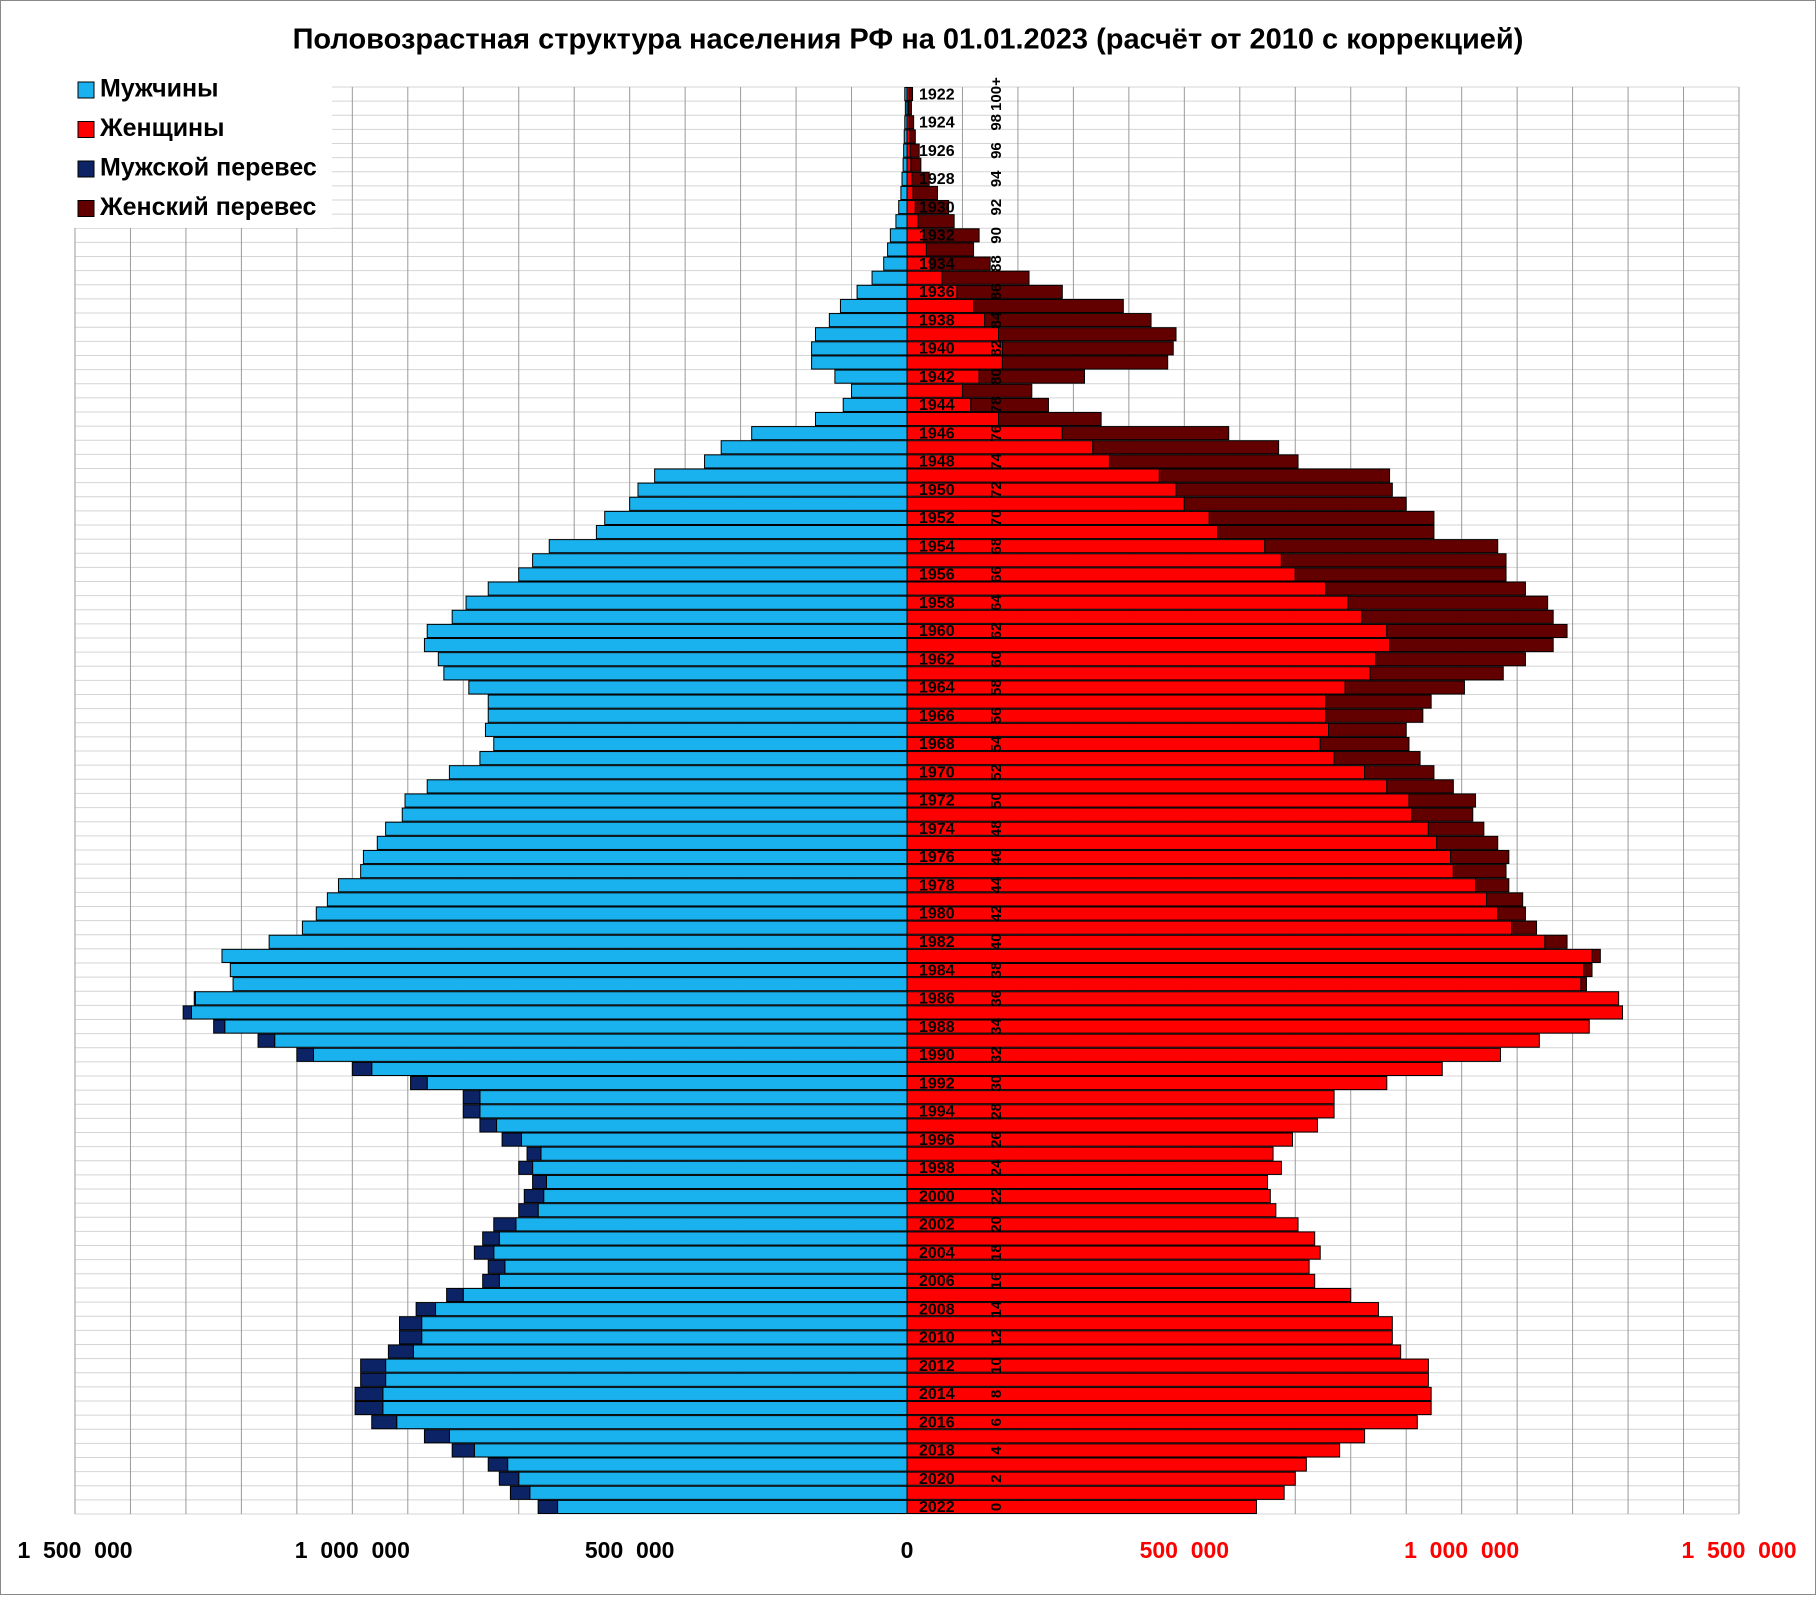  Describe the element at coordinates (937, 1366) in the screenshot. I see `year-label: 2012` at that location.